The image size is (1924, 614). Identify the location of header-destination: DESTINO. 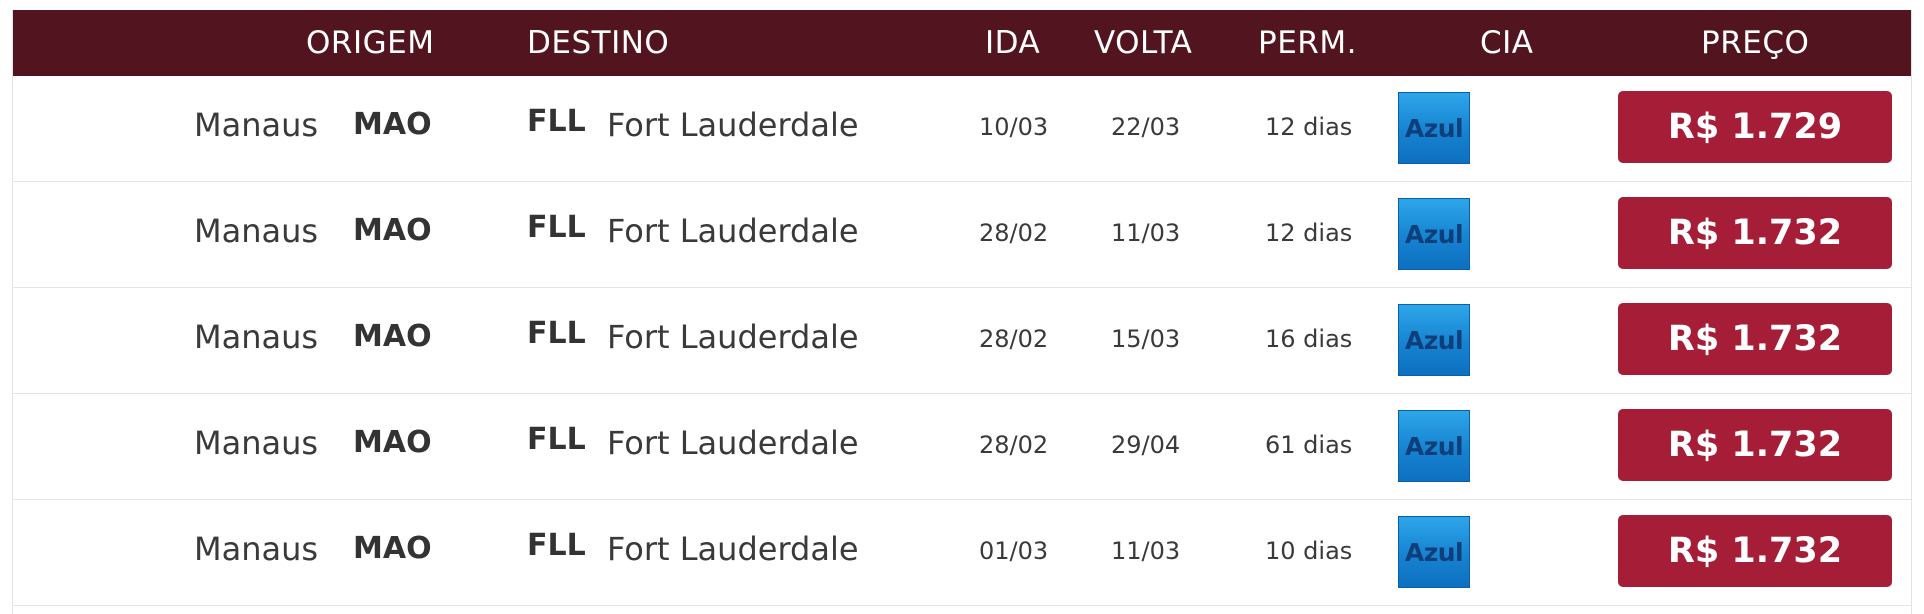
(598, 43).